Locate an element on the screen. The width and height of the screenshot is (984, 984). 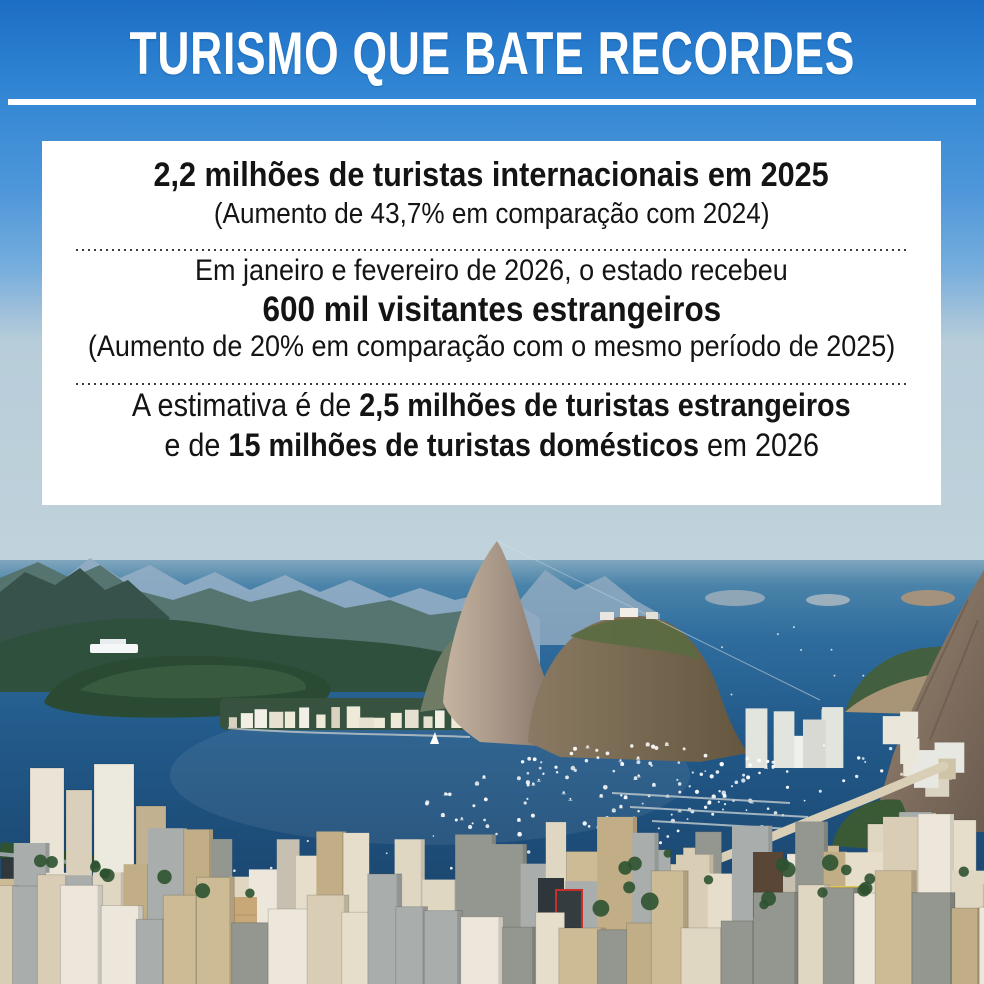
page-title: TURISMO QUE BATE RECORDES is located at coordinates (492, 53).